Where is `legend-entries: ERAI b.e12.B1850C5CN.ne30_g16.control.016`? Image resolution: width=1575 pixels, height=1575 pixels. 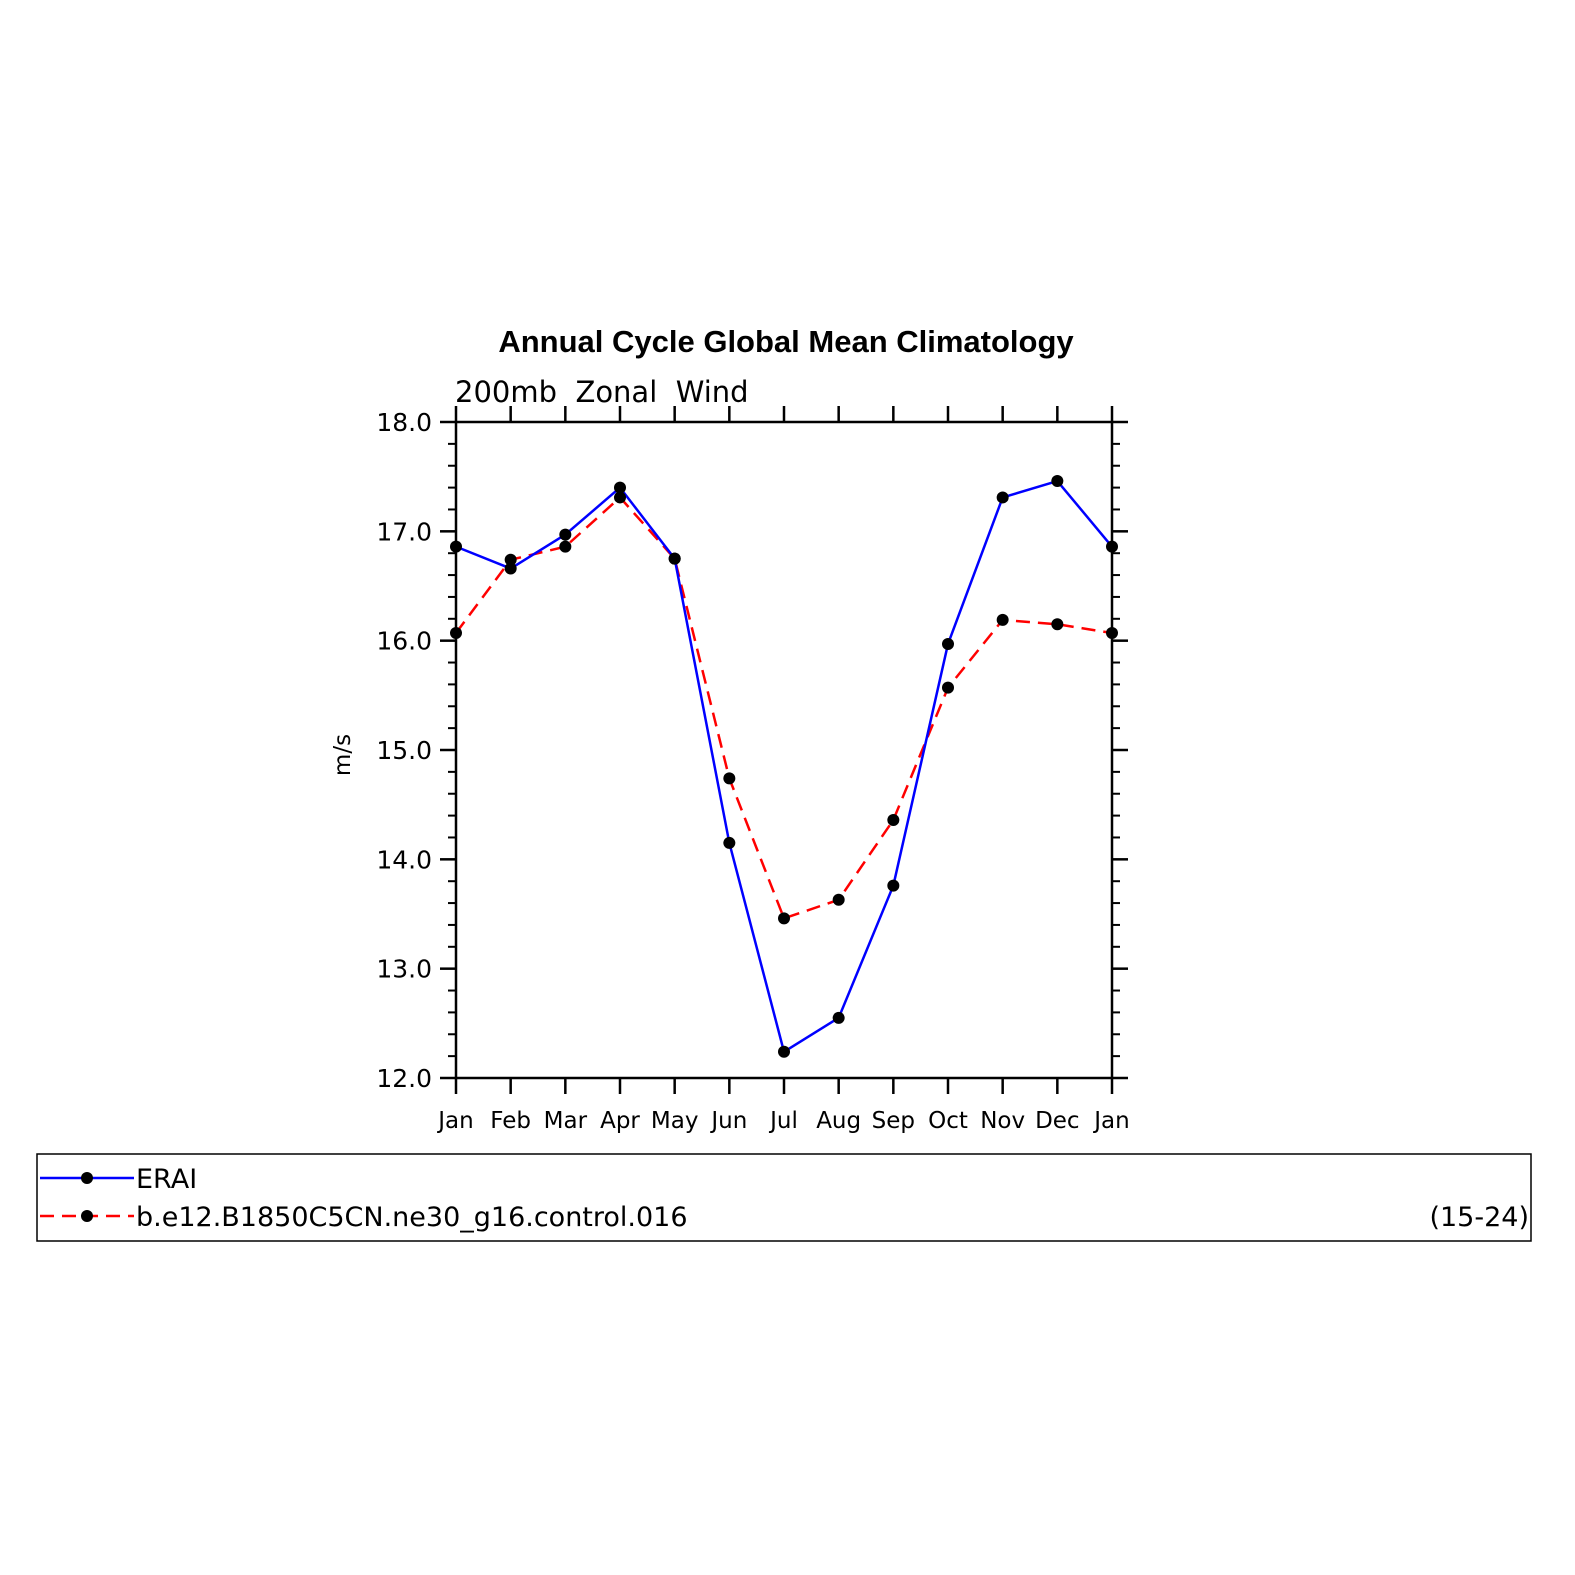 legend-entries: ERAI b.e12.B1850C5CN.ne30_g16.control.016 is located at coordinates (364, 1198).